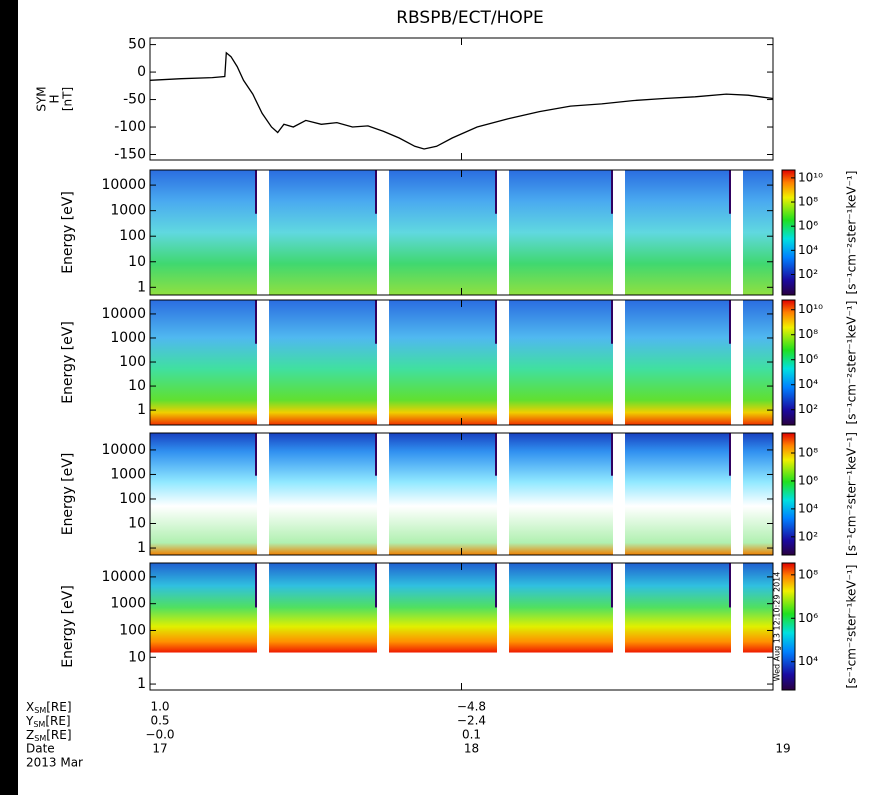 The image size is (878, 795). What do you see at coordinates (42, 98) in the screenshot?
I see `y-axis-label: SYM` at bounding box center [42, 98].